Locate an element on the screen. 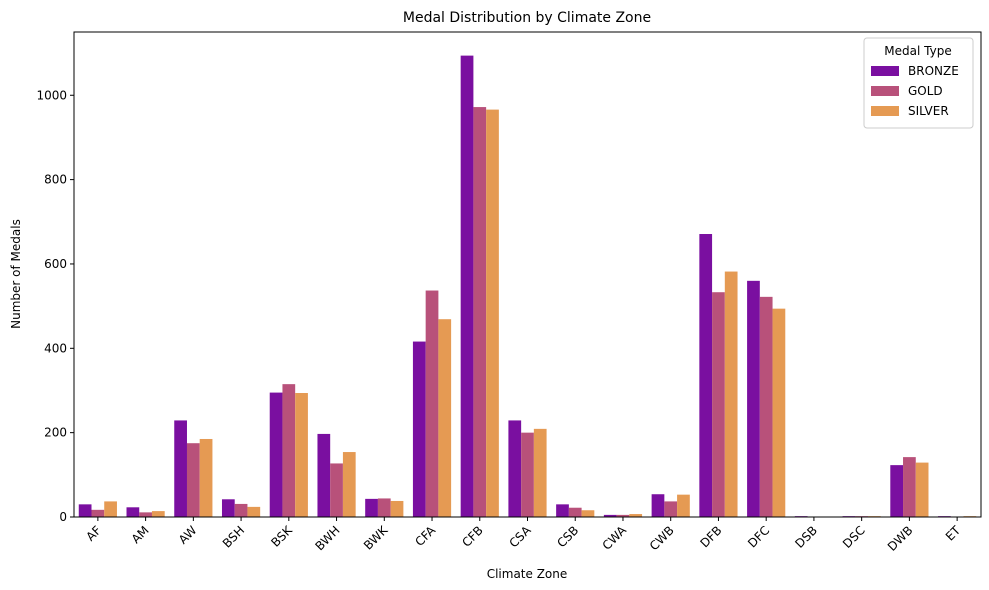 The image size is (989, 590). x-tick-label: DSB is located at coordinates (806, 537).